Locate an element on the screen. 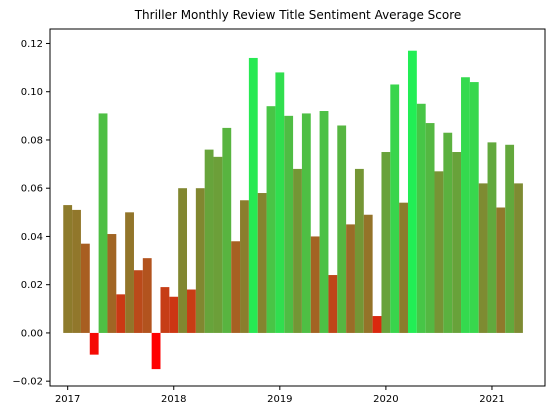 This screenshot has width=553, height=412. y-tick-label: 0.04 is located at coordinates (32, 237).